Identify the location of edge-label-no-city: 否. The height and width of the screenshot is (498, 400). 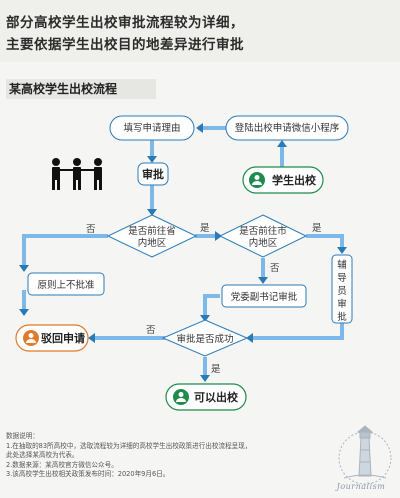
(275, 268).